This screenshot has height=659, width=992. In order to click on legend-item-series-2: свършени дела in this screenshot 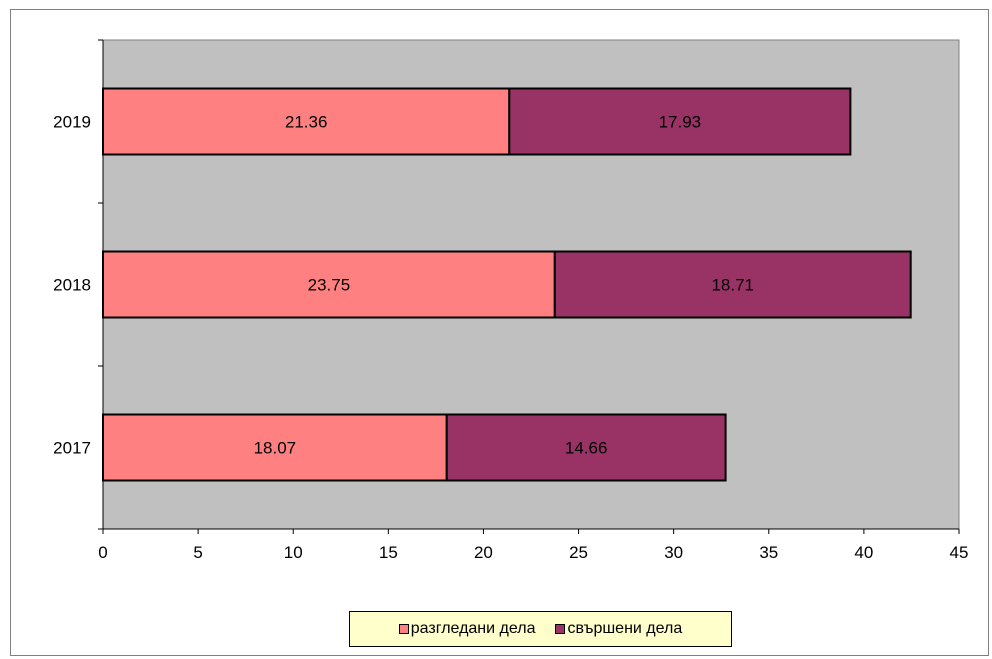, I will do `click(618, 629)`.